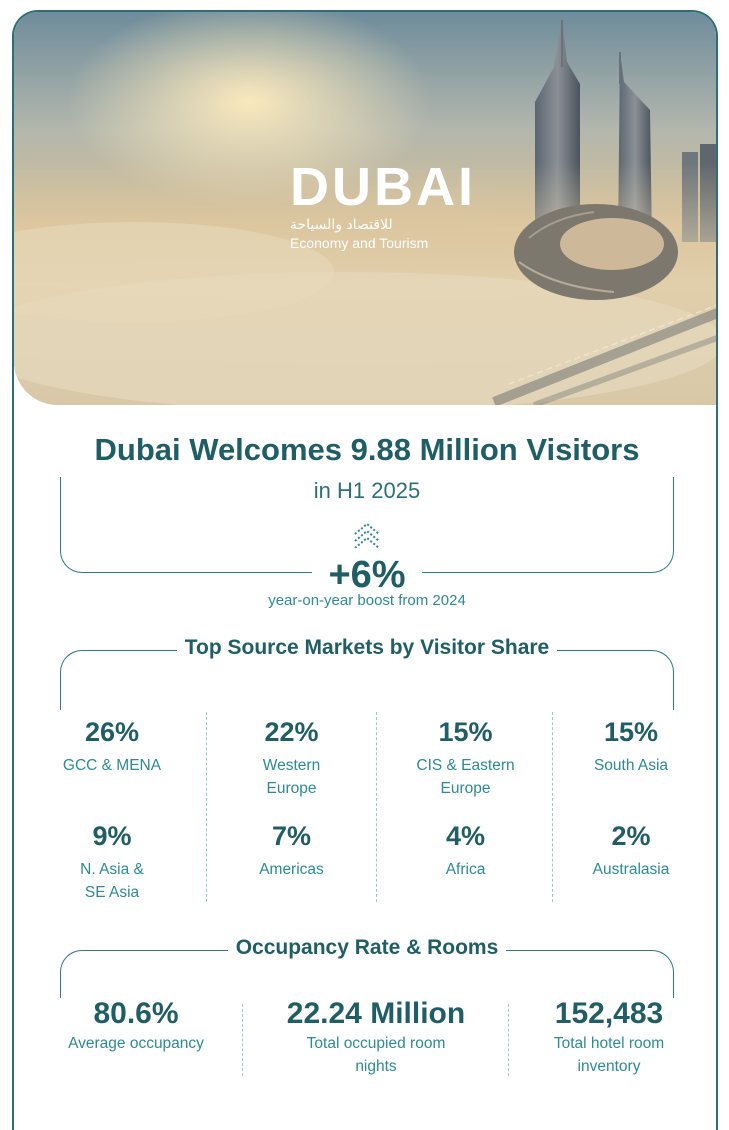  I want to click on growth-value: +6%, so click(367, 575).